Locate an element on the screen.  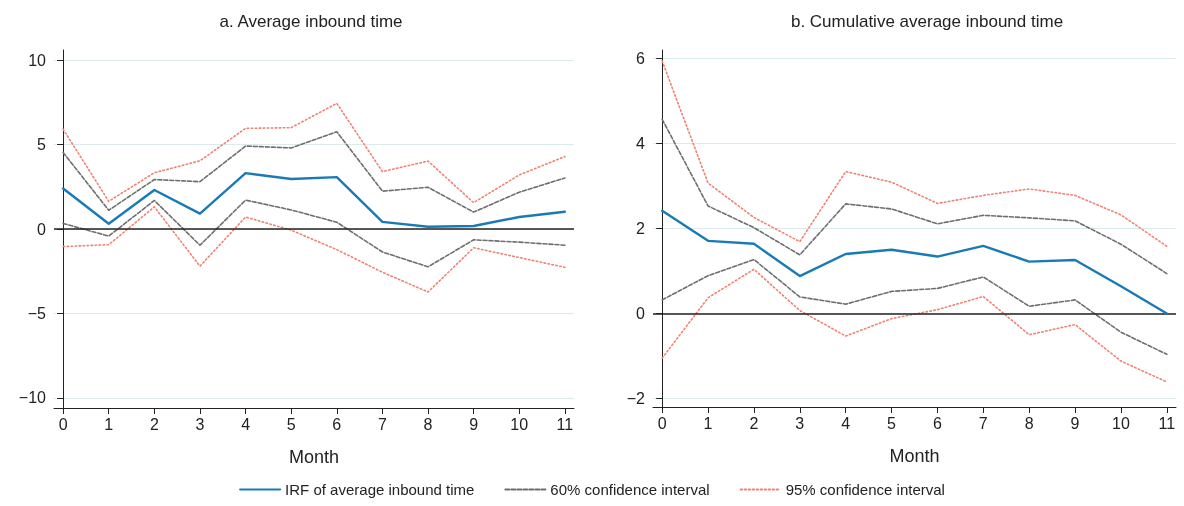
y-tick-label: −10 is located at coordinates (32, 398).